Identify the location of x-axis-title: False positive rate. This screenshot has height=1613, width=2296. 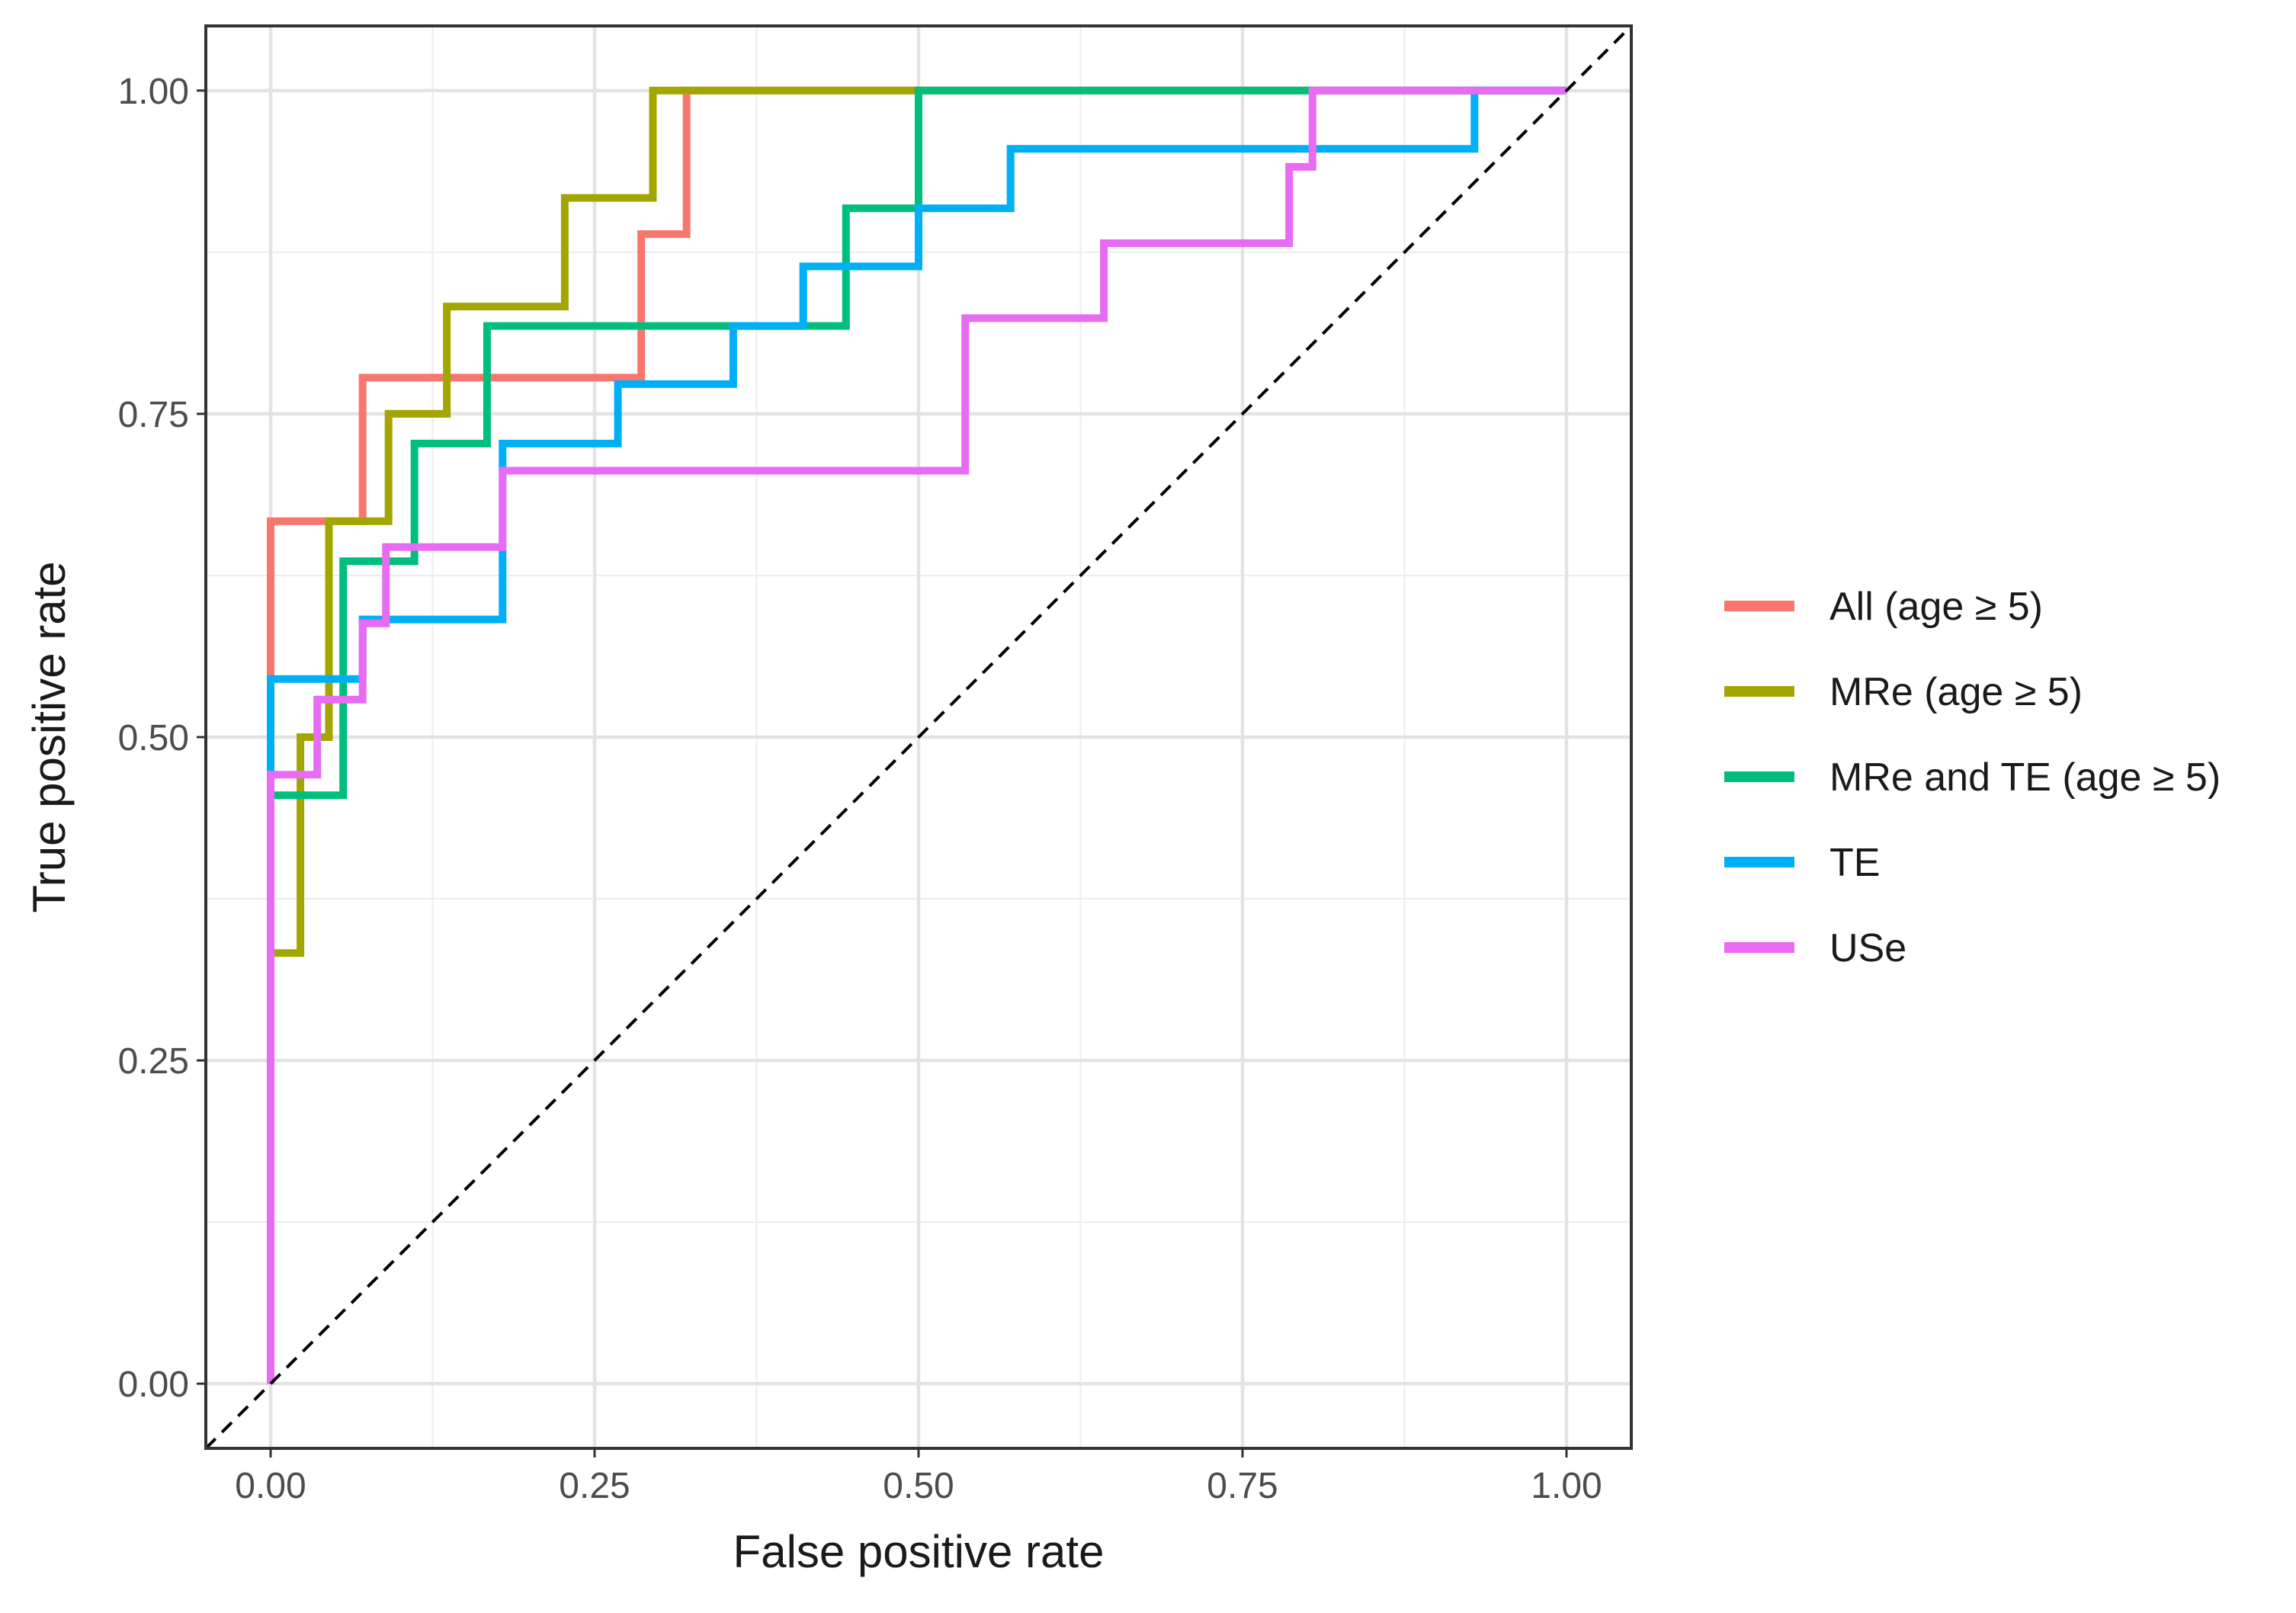
(919, 1551).